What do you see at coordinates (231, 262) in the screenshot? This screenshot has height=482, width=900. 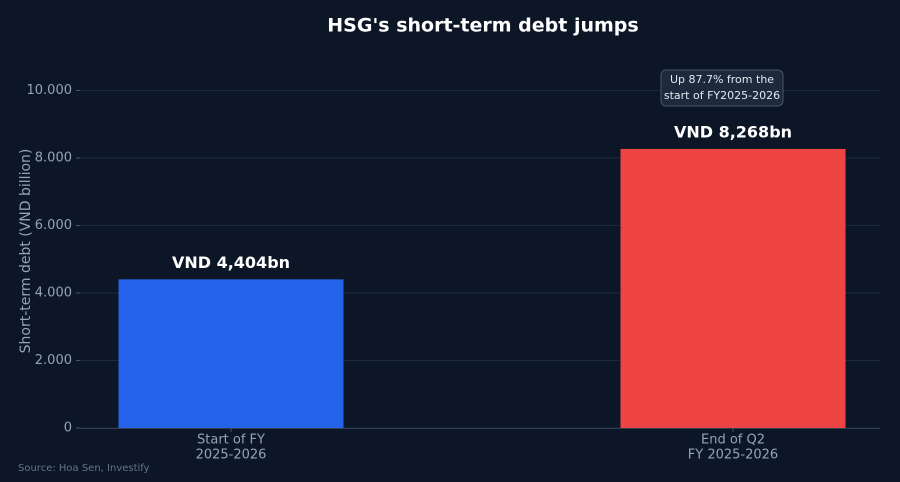 I see `data-label: VND 4,404bn` at bounding box center [231, 262].